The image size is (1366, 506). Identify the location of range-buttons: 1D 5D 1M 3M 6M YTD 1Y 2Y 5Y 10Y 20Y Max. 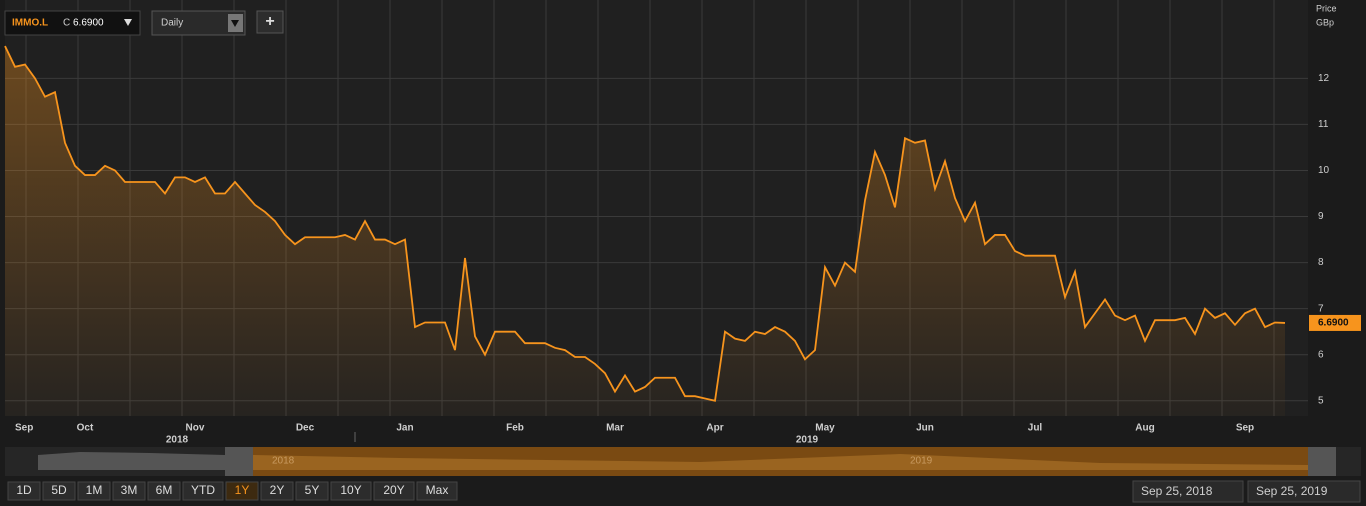
(232, 491).